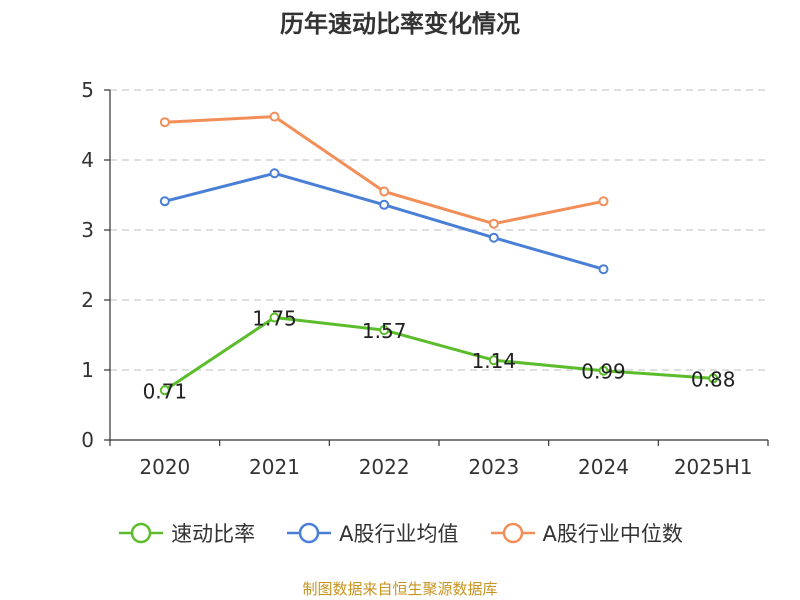 This screenshot has height=600, width=800. What do you see at coordinates (612, 534) in the screenshot?
I see `legend-label-industry-median: A股行业中位数` at bounding box center [612, 534].